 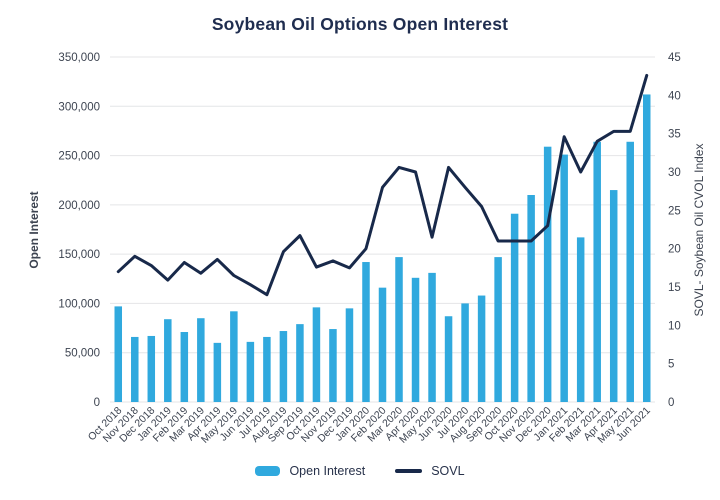 What do you see at coordinates (201, 360) in the screenshot?
I see `bar-mar-2019` at bounding box center [201, 360].